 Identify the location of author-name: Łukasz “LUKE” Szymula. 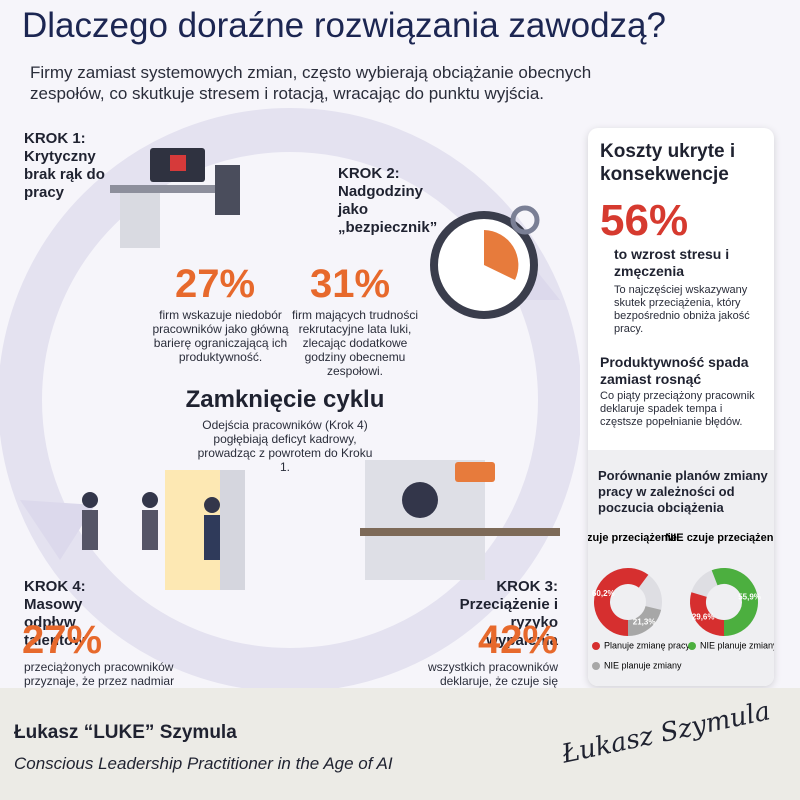
(125, 732).